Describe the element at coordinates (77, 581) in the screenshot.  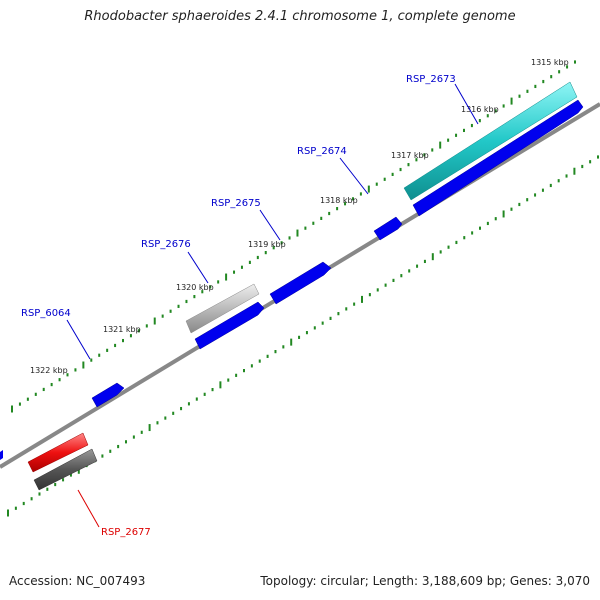
I see `accession-text: Accession: NC_007493` at that location.